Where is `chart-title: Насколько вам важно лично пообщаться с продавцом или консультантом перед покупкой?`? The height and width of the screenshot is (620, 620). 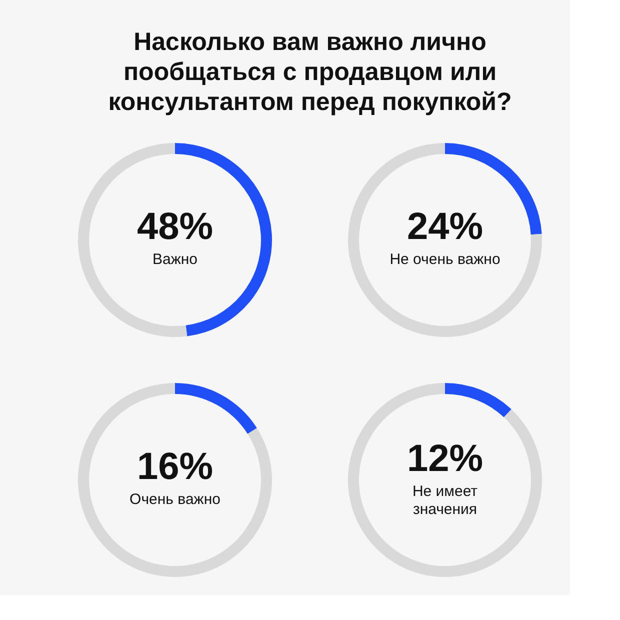
chart-title: Насколько вам важно лично пообщаться с продавцом или консультантом перед покупкой? is located at coordinates (310, 72).